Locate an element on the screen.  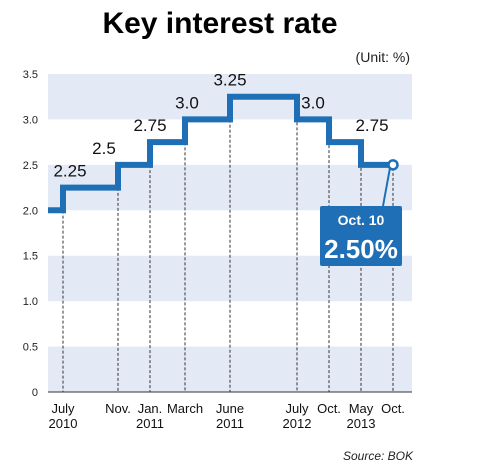
x-tick-label: March is located at coordinates (185, 408).